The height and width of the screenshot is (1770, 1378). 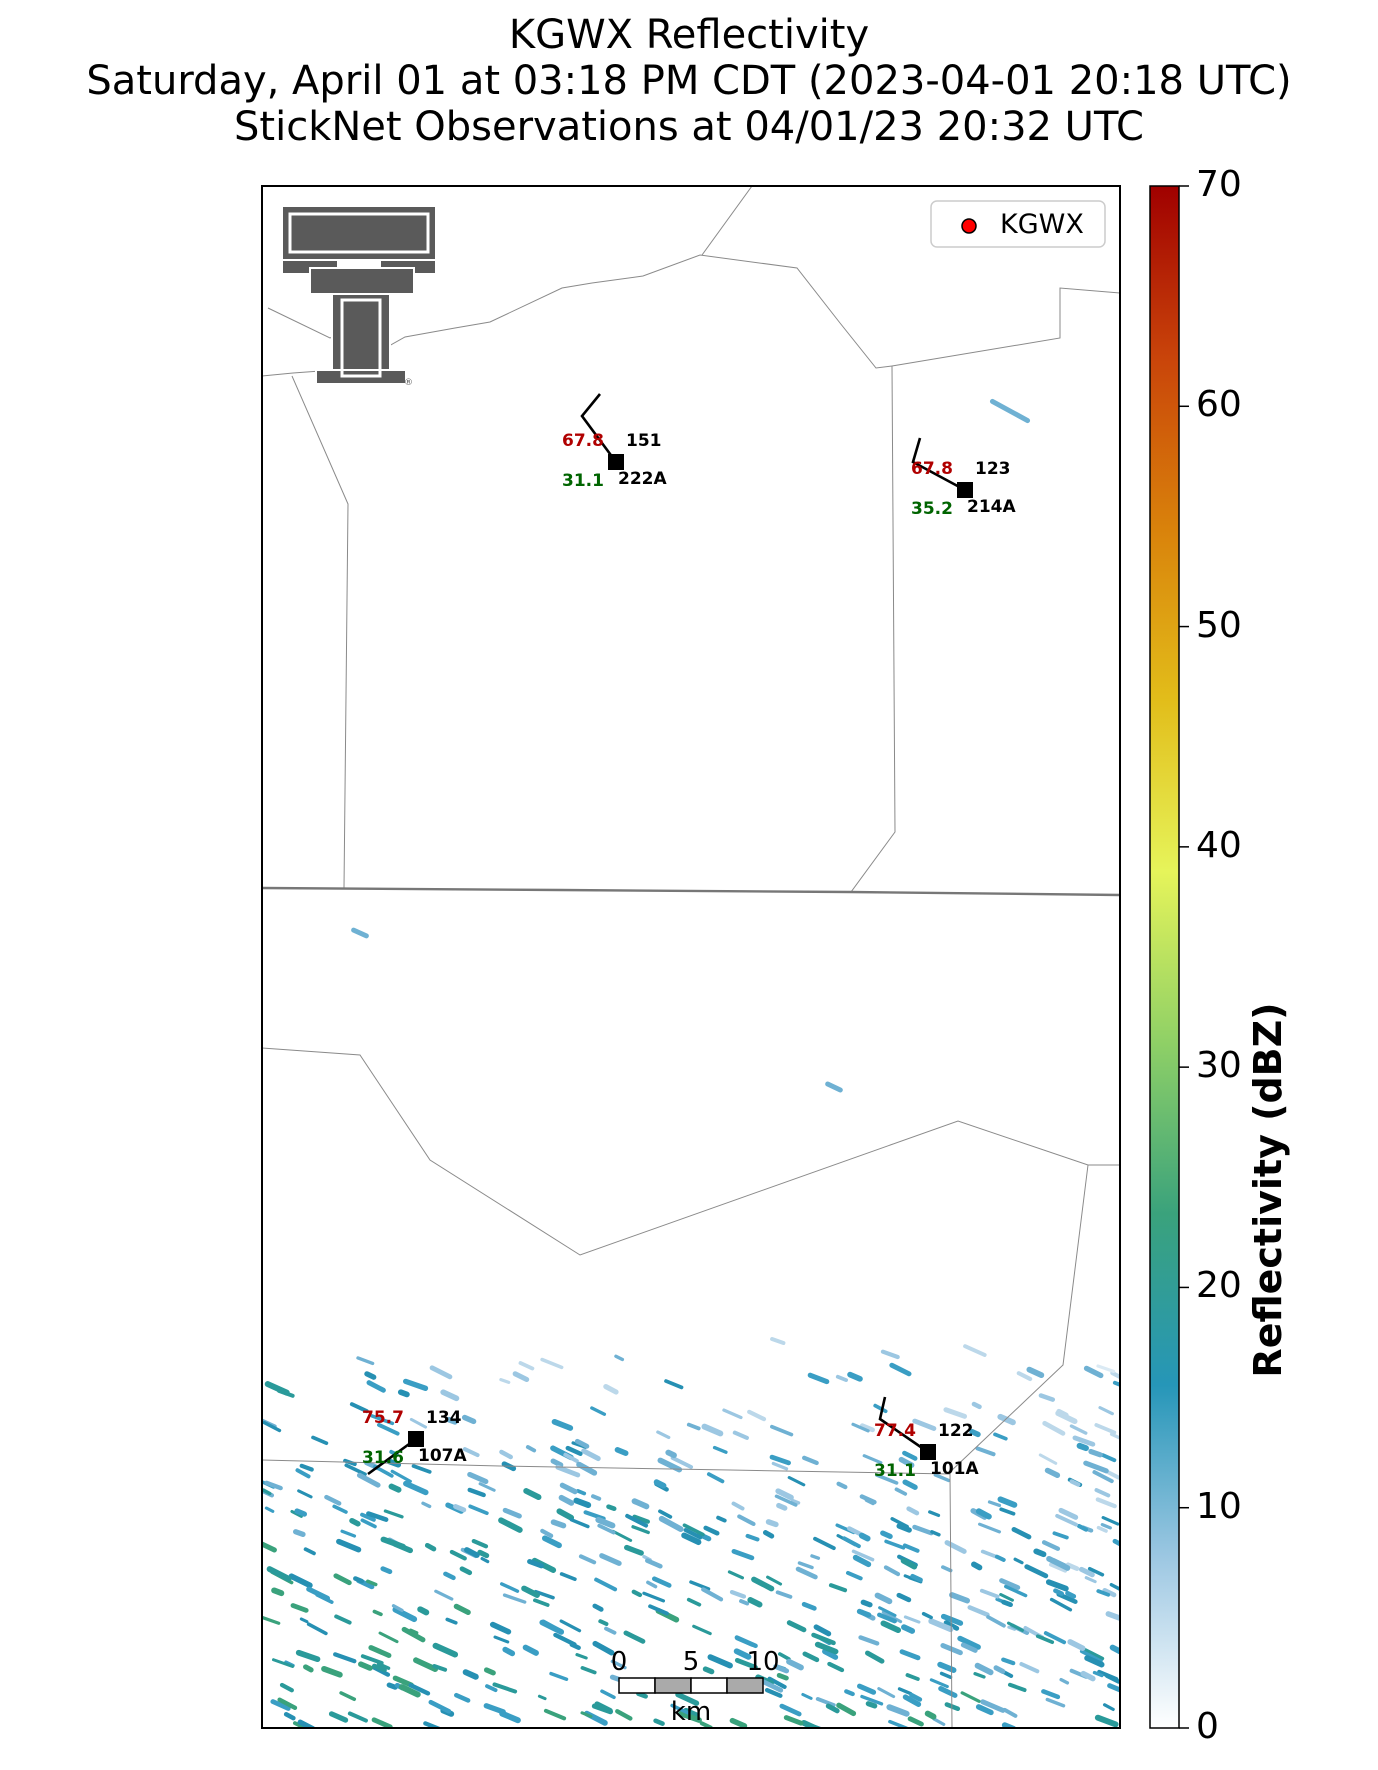 What do you see at coordinates (644, 441) in the screenshot?
I see `station-value: 151` at bounding box center [644, 441].